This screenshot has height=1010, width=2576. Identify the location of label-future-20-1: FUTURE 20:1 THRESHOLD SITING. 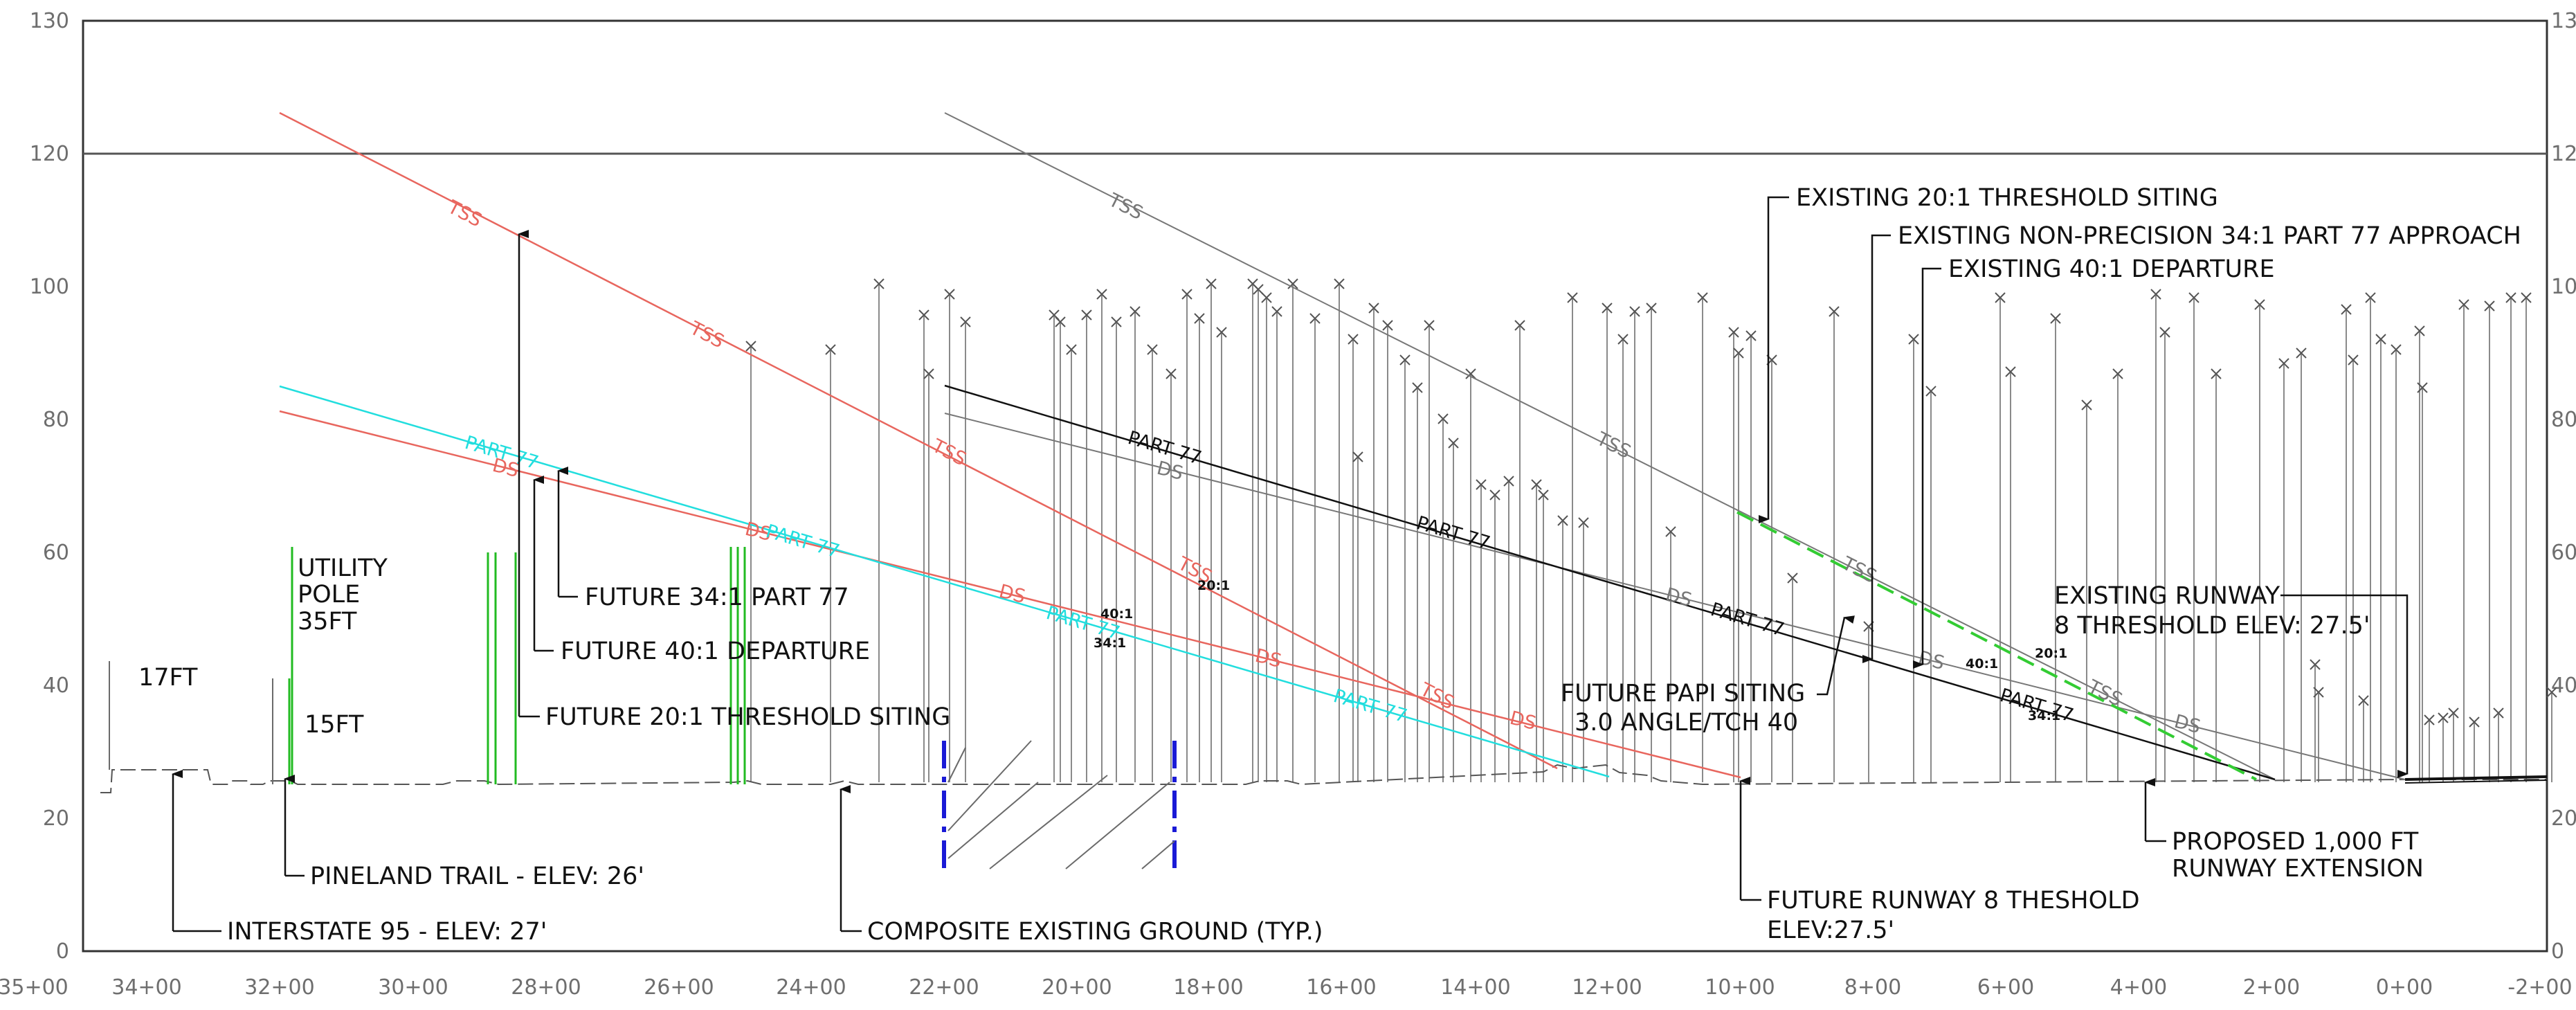
(747, 717).